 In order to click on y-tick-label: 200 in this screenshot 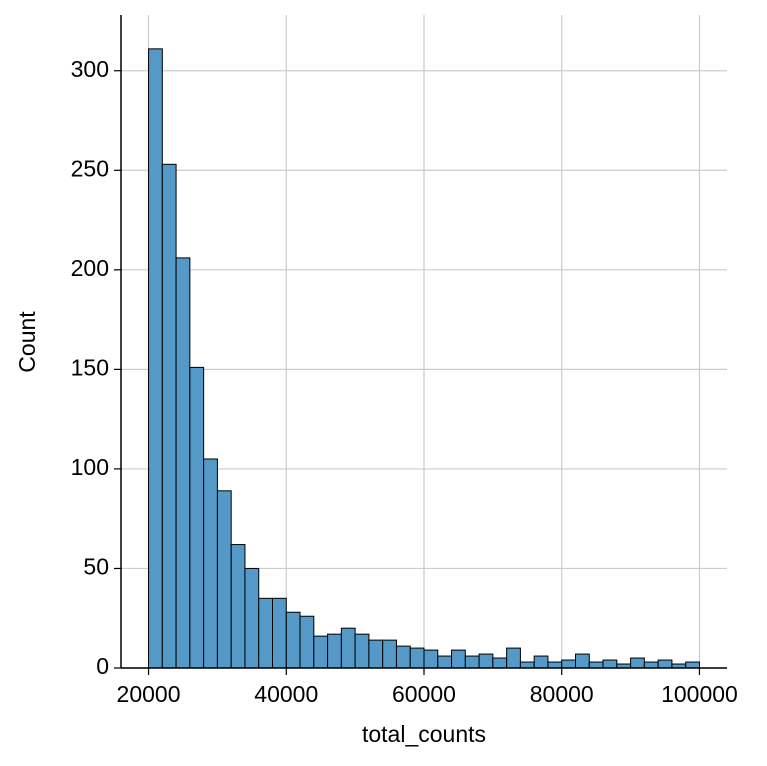, I will do `click(90, 268)`.